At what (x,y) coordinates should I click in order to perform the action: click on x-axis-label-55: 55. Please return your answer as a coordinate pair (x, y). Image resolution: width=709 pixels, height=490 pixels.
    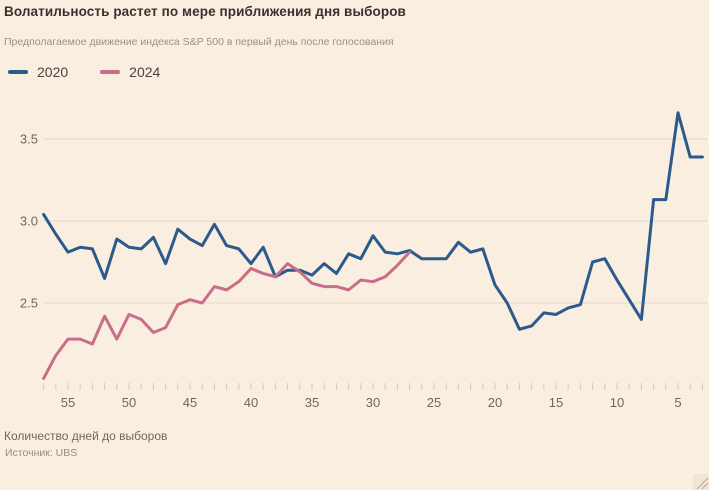
    Looking at the image, I should click on (68, 402).